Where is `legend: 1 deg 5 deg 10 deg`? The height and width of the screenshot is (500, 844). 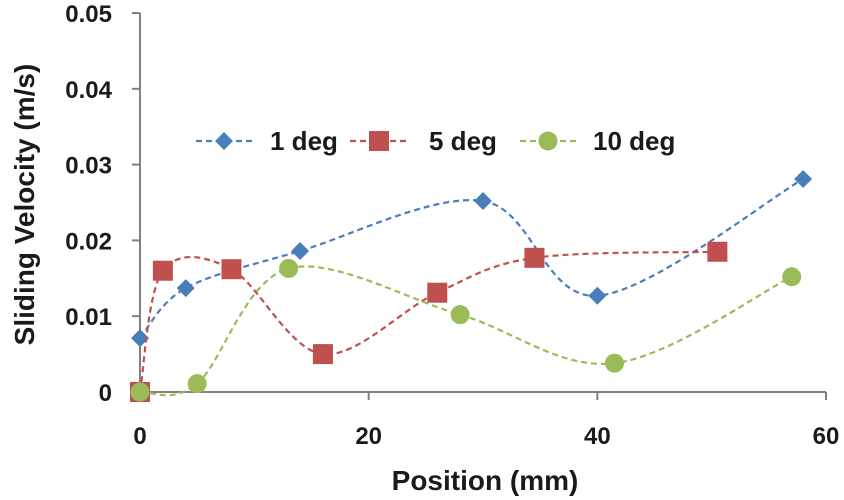 legend: 1 deg 5 deg 10 deg is located at coordinates (435, 141).